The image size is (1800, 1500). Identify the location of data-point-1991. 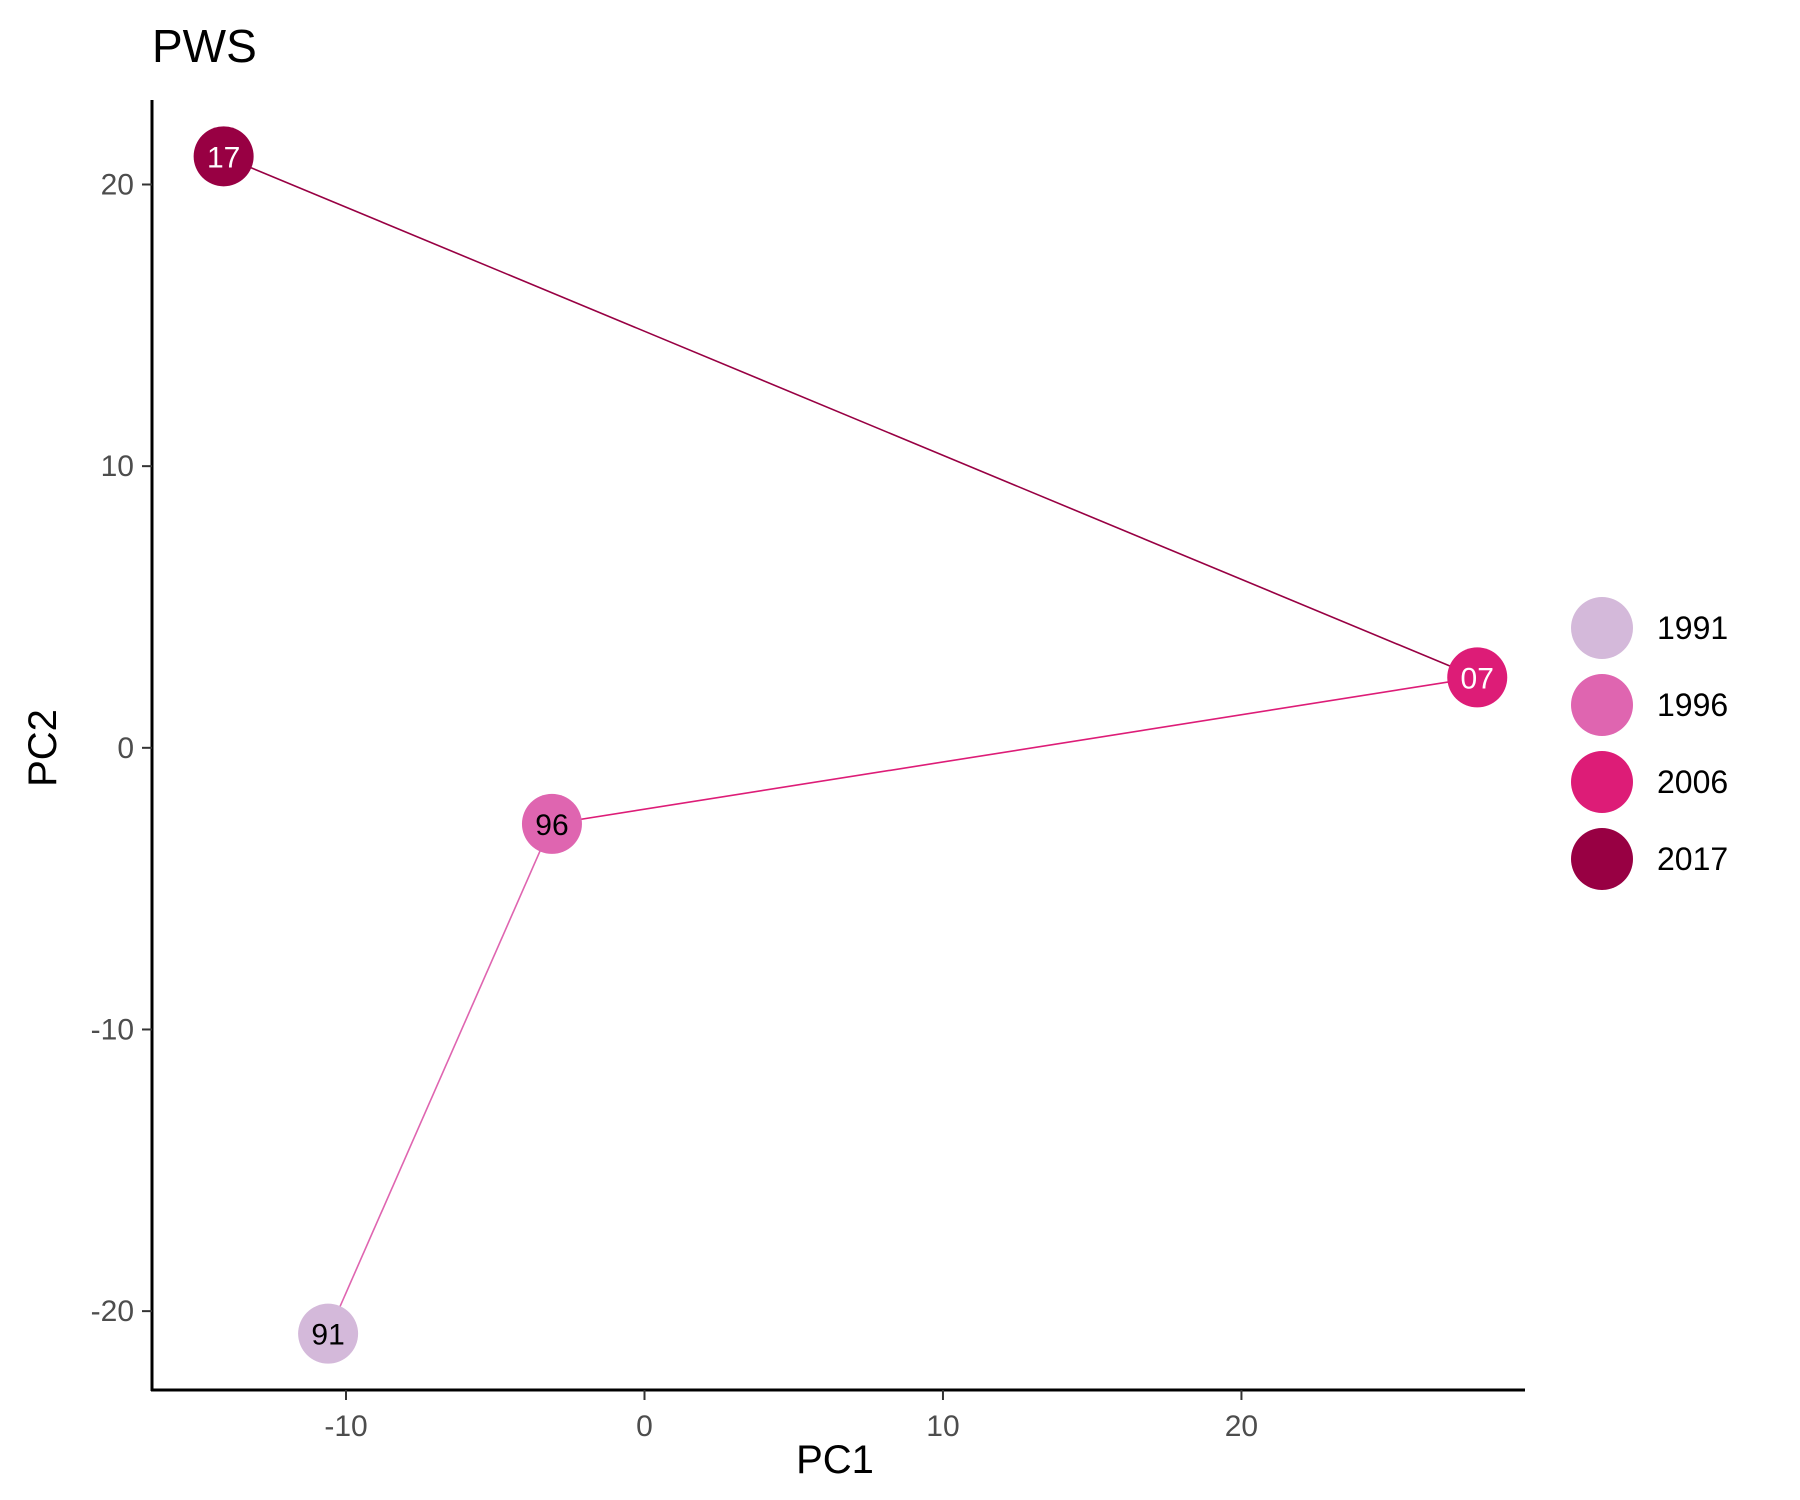
(328, 1333).